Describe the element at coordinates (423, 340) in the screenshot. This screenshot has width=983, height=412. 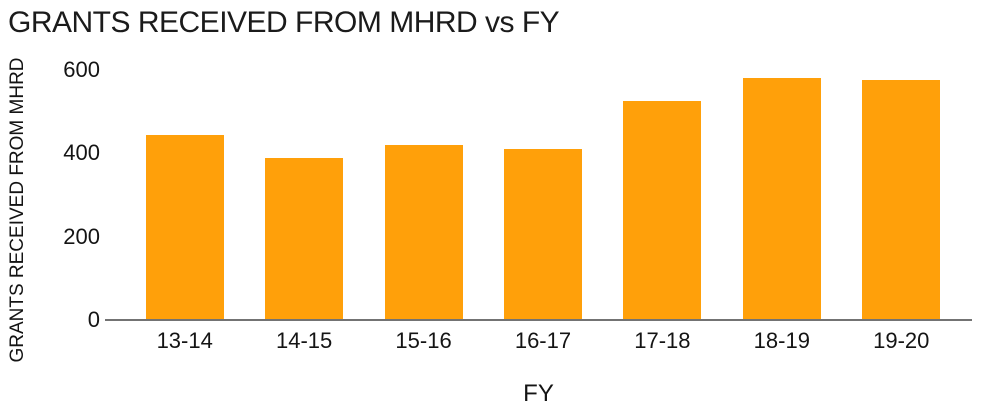
I see `x-tick-label-15-16: 15-16` at that location.